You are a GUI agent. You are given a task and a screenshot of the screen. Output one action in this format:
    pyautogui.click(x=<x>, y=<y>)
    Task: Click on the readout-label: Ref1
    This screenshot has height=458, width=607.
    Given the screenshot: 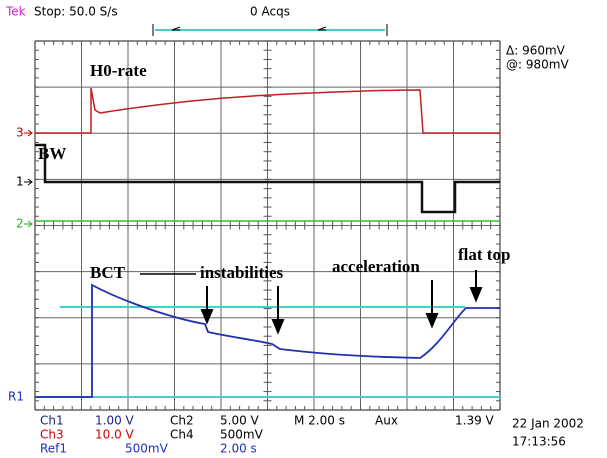 What is the action you would take?
    pyautogui.click(x=53, y=449)
    